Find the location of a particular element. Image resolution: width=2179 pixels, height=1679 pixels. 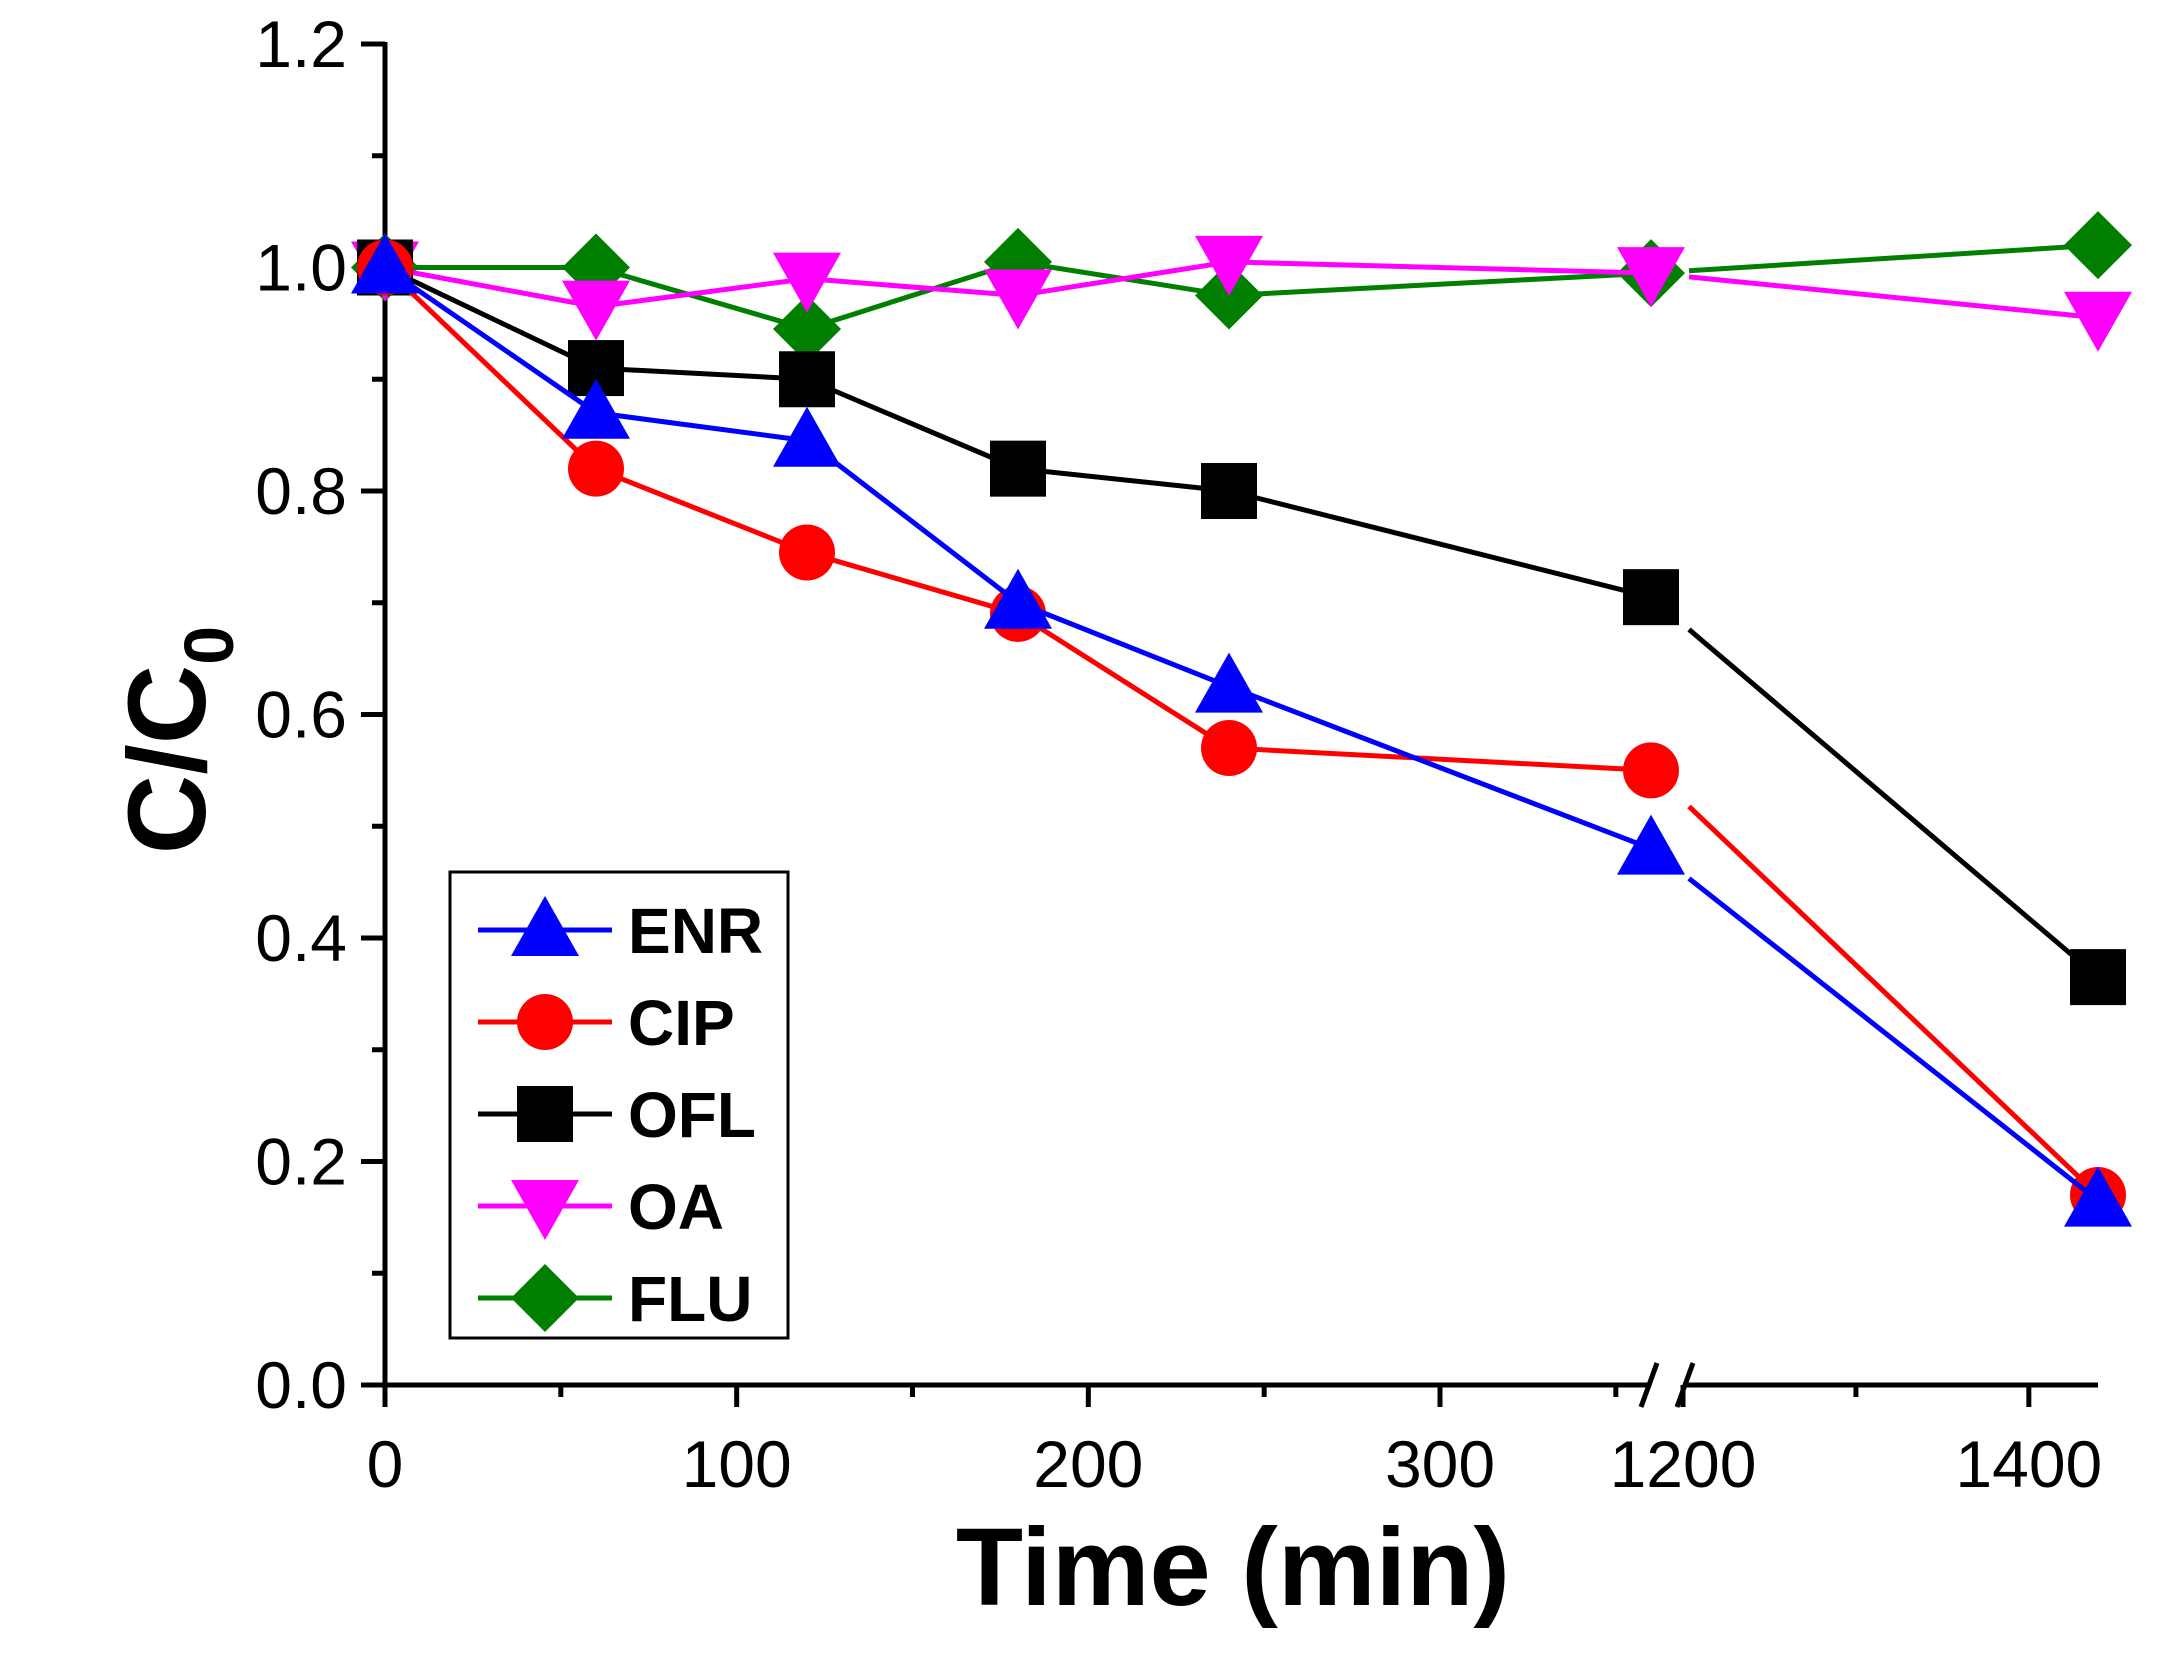

series-oa is located at coordinates (1241, 293).